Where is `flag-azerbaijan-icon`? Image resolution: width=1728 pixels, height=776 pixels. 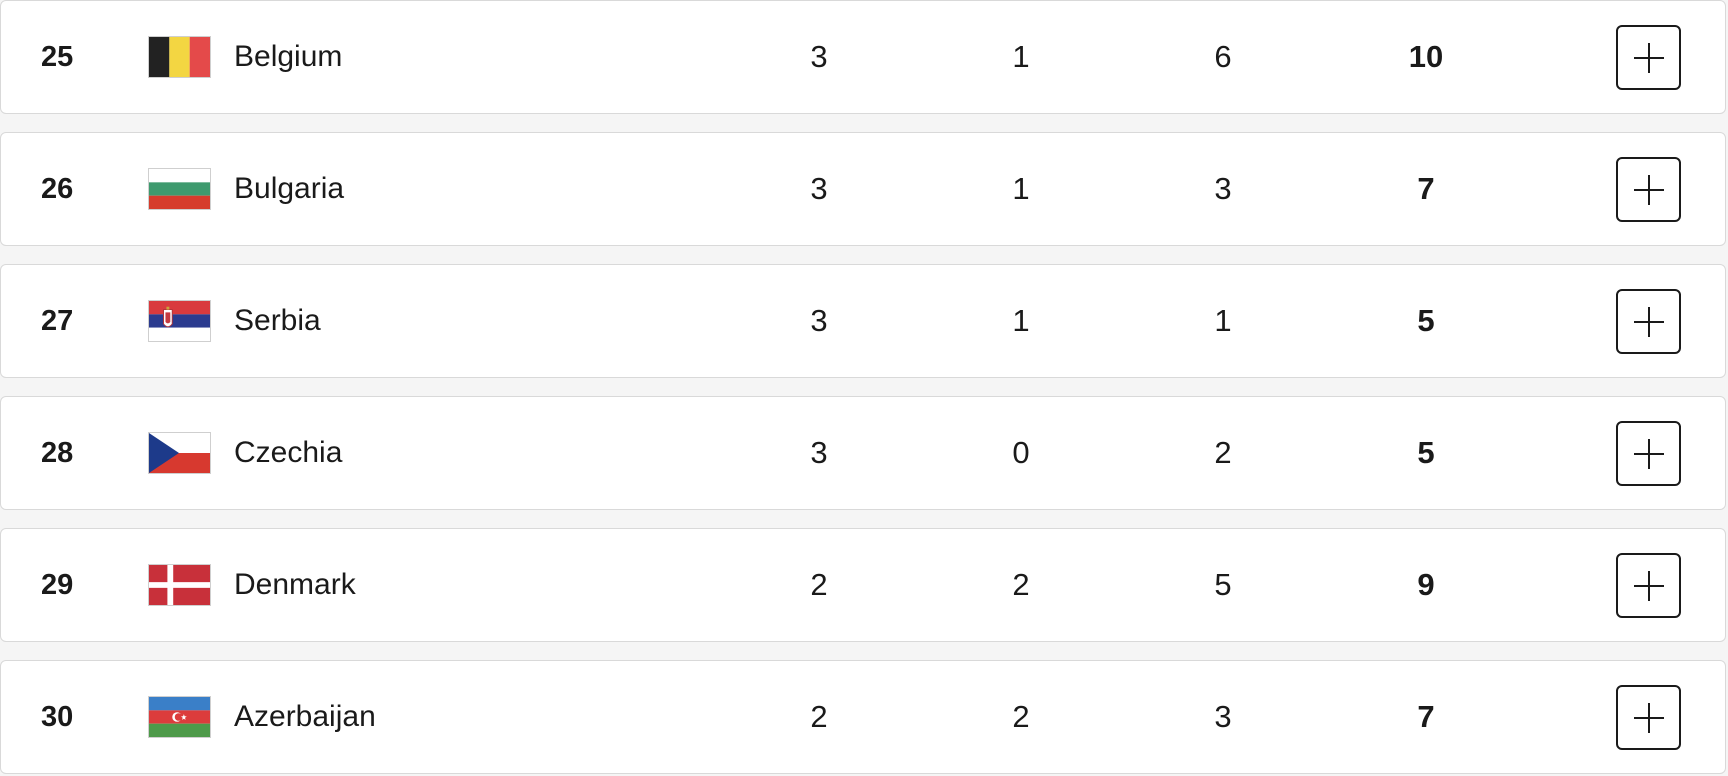
flag-azerbaijan-icon is located at coordinates (179, 717).